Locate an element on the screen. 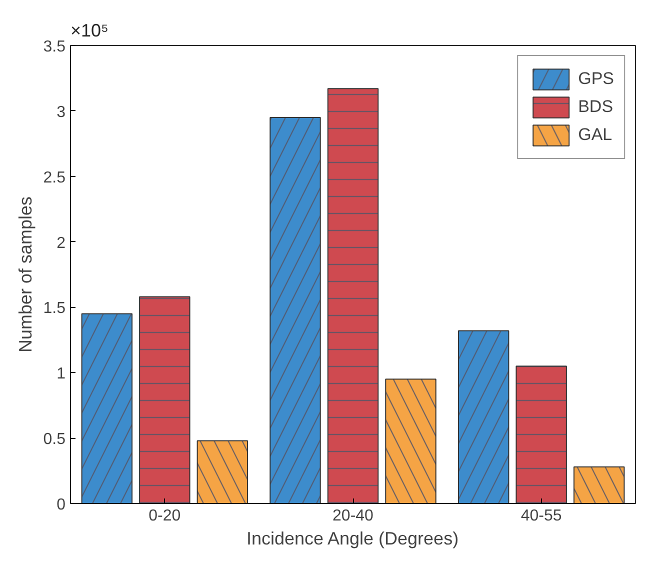 This screenshot has width=655, height=563. x-tick-label: 40-55 is located at coordinates (541, 516).